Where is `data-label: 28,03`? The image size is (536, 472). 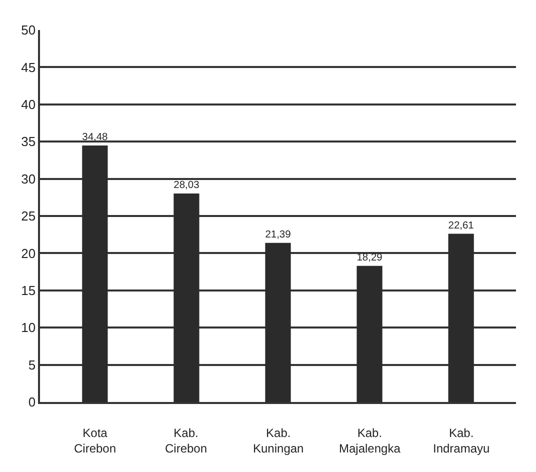
data-label: 28,03 is located at coordinates (187, 186).